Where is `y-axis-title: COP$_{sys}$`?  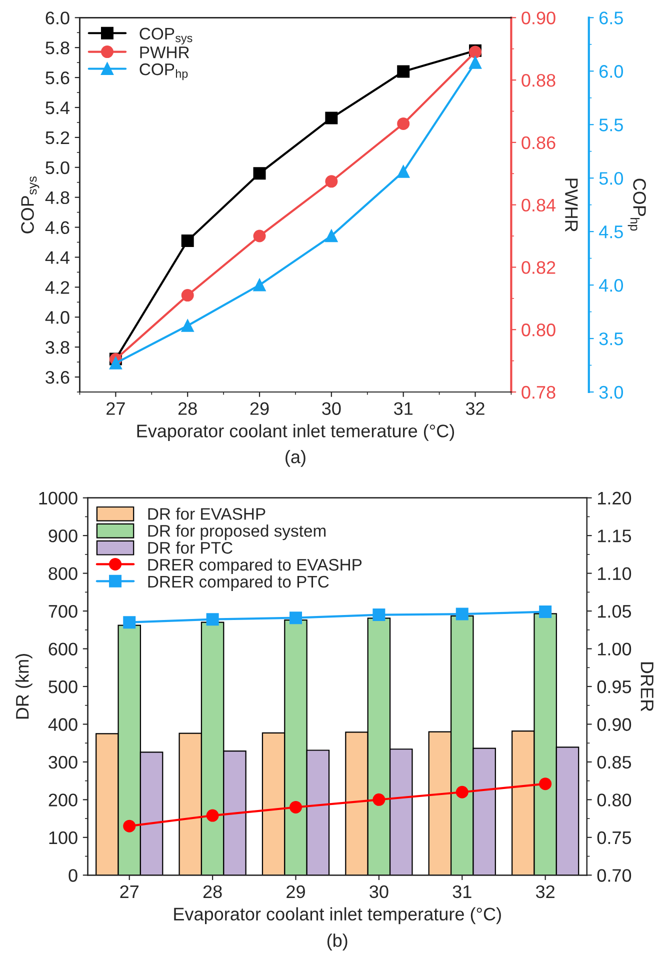
y-axis-title: COP$_{sys}$ is located at coordinates (30, 205).